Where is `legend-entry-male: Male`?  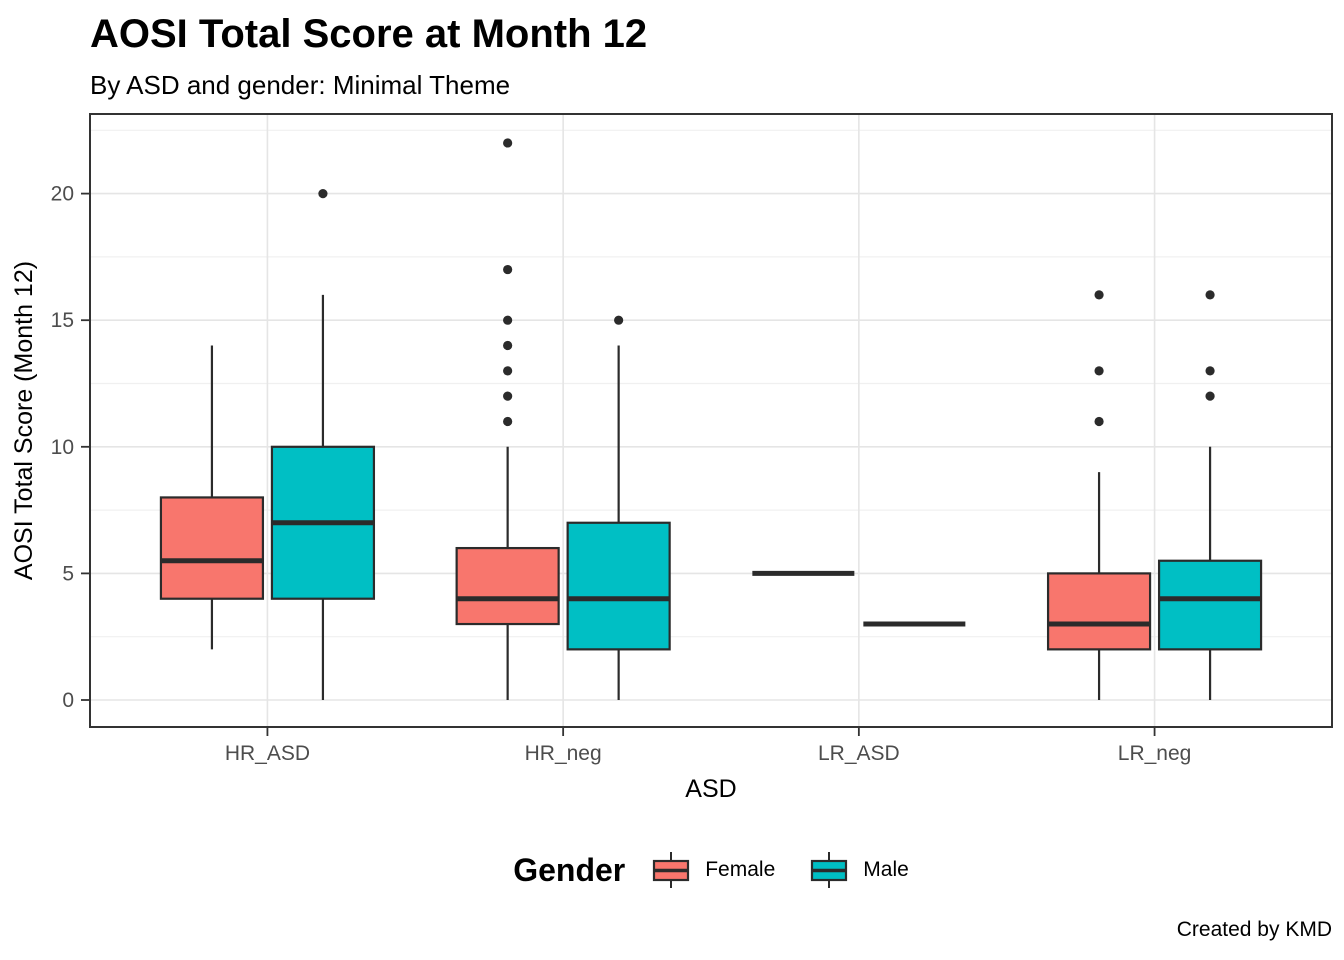 legend-entry-male: Male is located at coordinates (859, 870).